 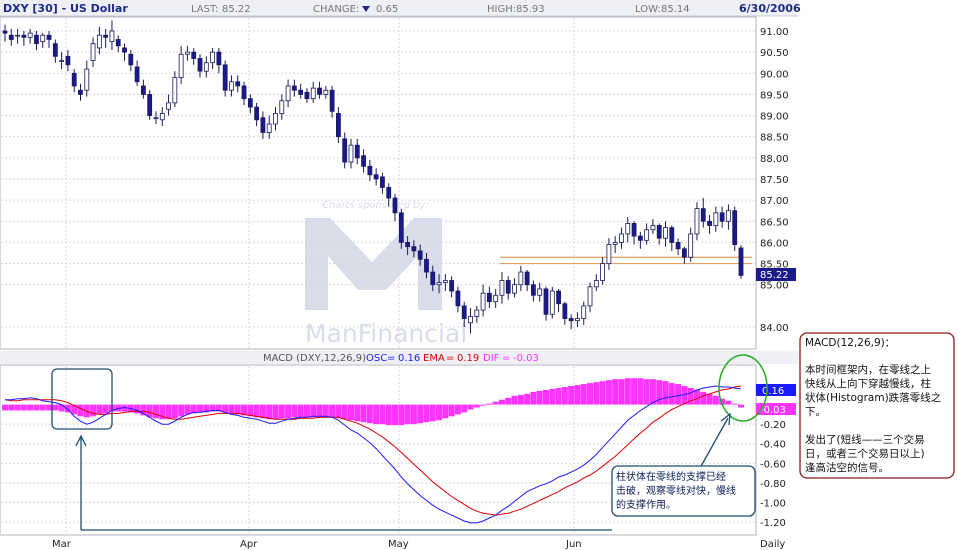 What do you see at coordinates (774, 243) in the screenshot?
I see `price-tick-label: 86.00` at bounding box center [774, 243].